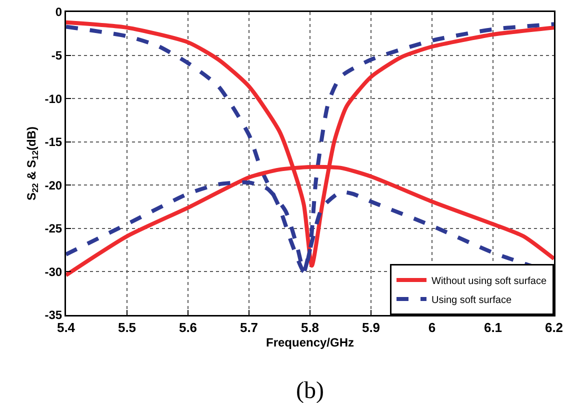 This screenshot has height=403, width=568. What do you see at coordinates (53, 142) in the screenshot?
I see `y-tick-label: -15` at bounding box center [53, 142].